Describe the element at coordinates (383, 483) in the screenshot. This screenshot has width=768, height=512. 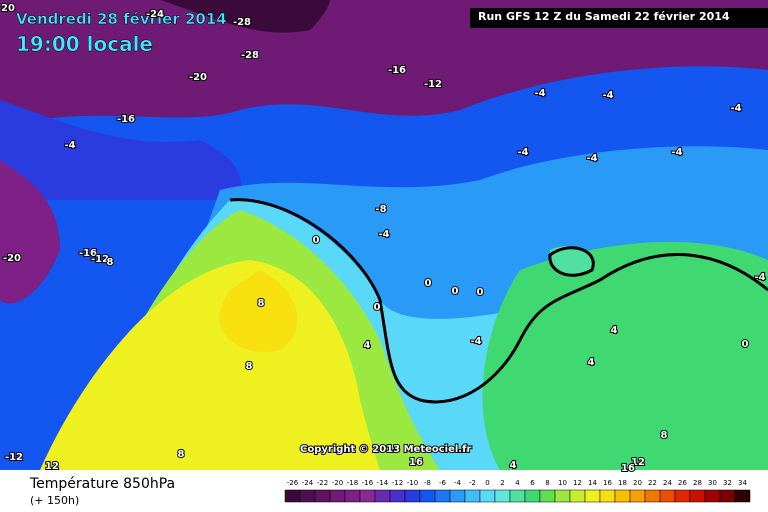
I see `scale-label: -14` at that location.